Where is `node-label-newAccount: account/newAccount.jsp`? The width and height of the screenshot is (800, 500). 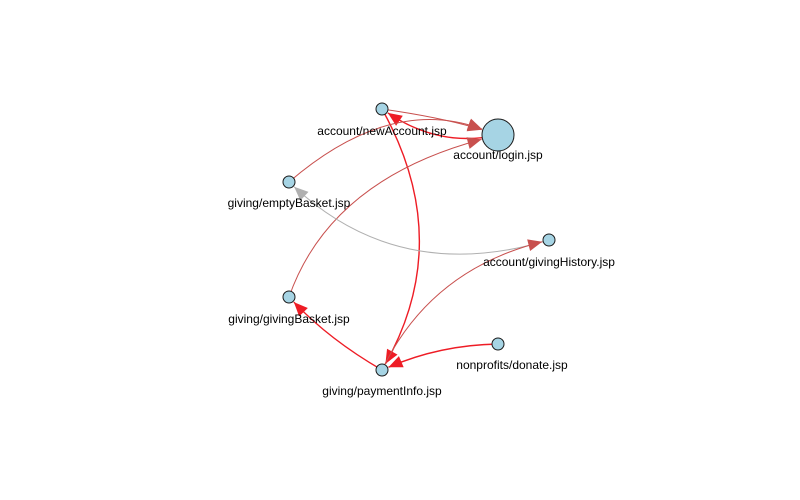 node-label-newAccount: account/newAccount.jsp is located at coordinates (382, 131).